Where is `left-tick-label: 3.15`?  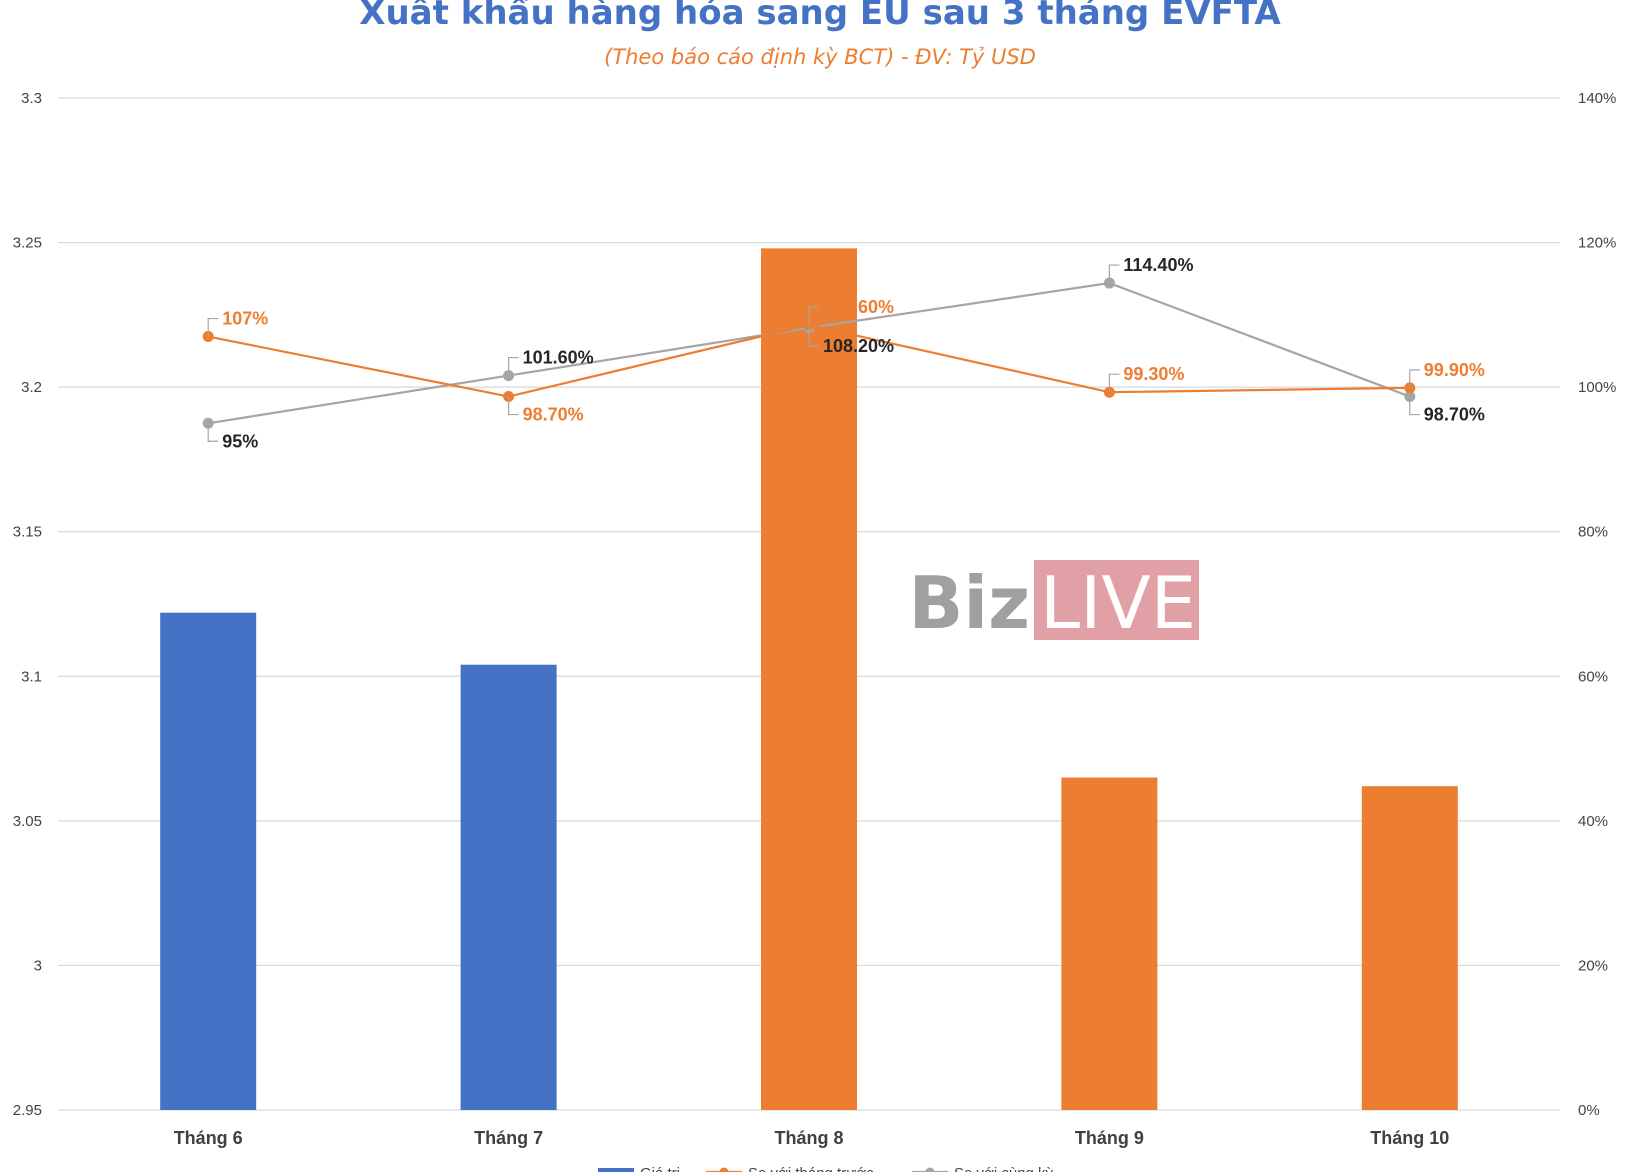
left-tick-label: 3.15 is located at coordinates (27, 532).